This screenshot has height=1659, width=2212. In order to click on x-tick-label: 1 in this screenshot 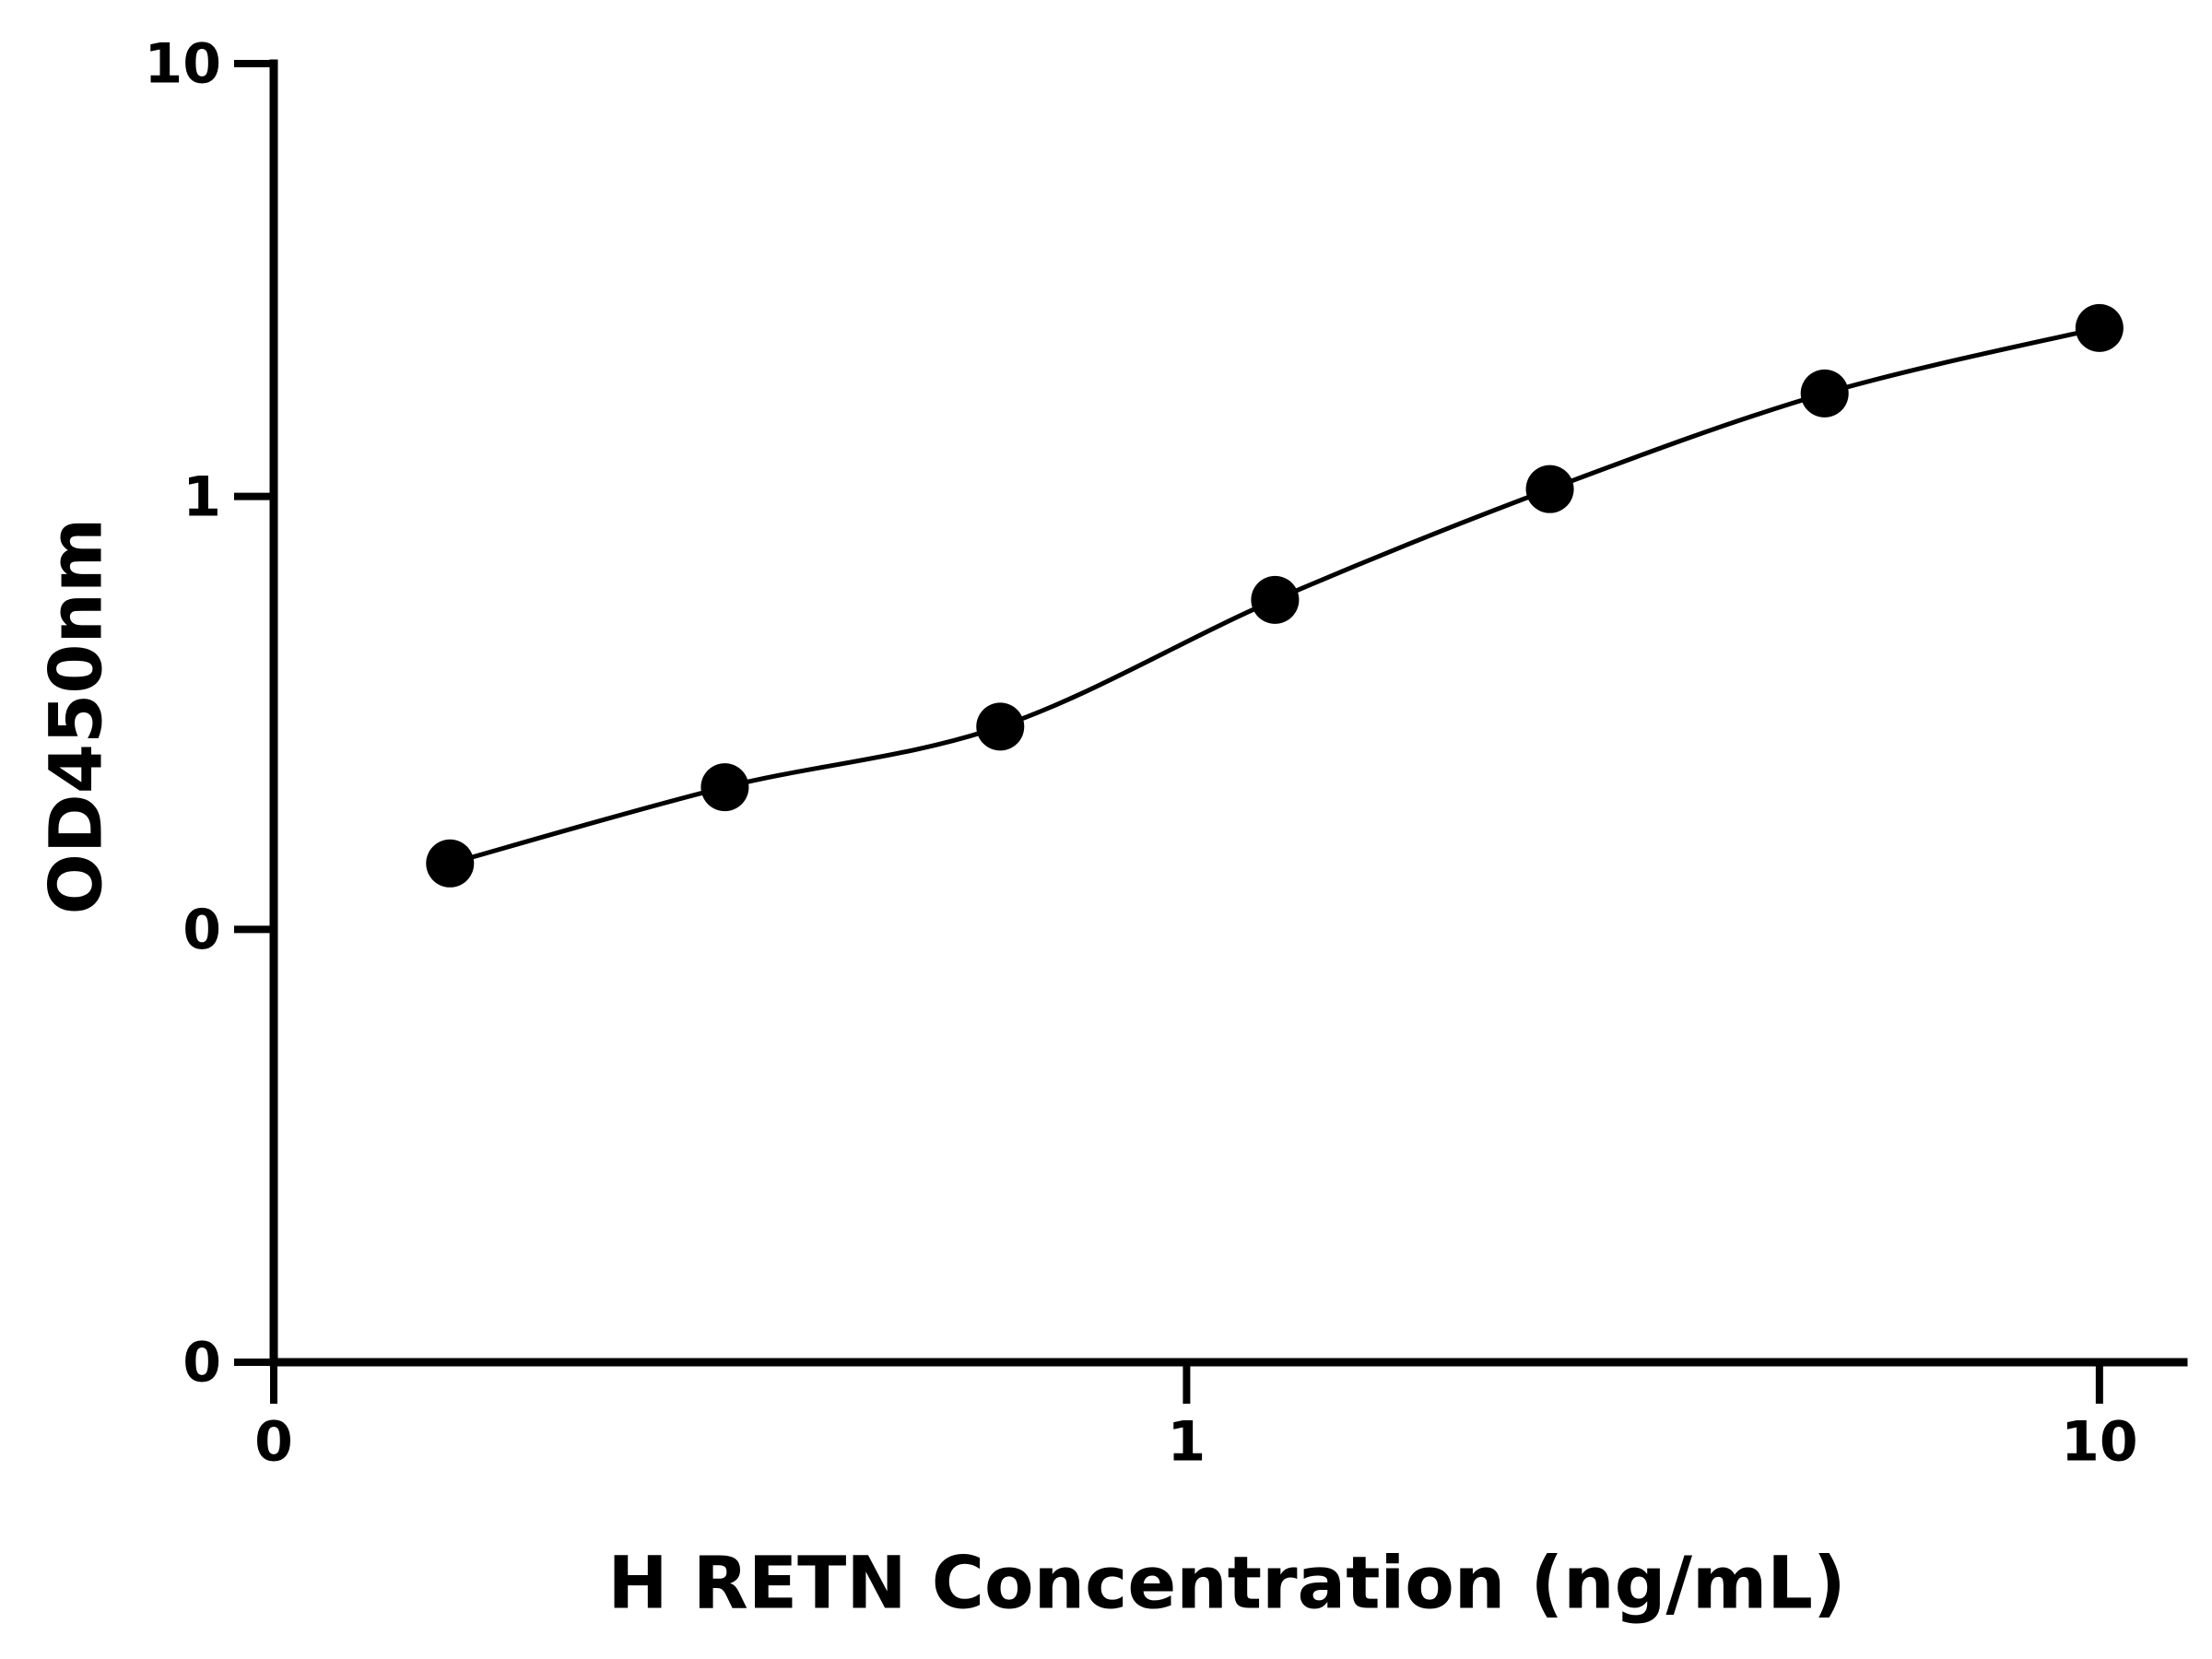, I will do `click(1187, 1442)`.